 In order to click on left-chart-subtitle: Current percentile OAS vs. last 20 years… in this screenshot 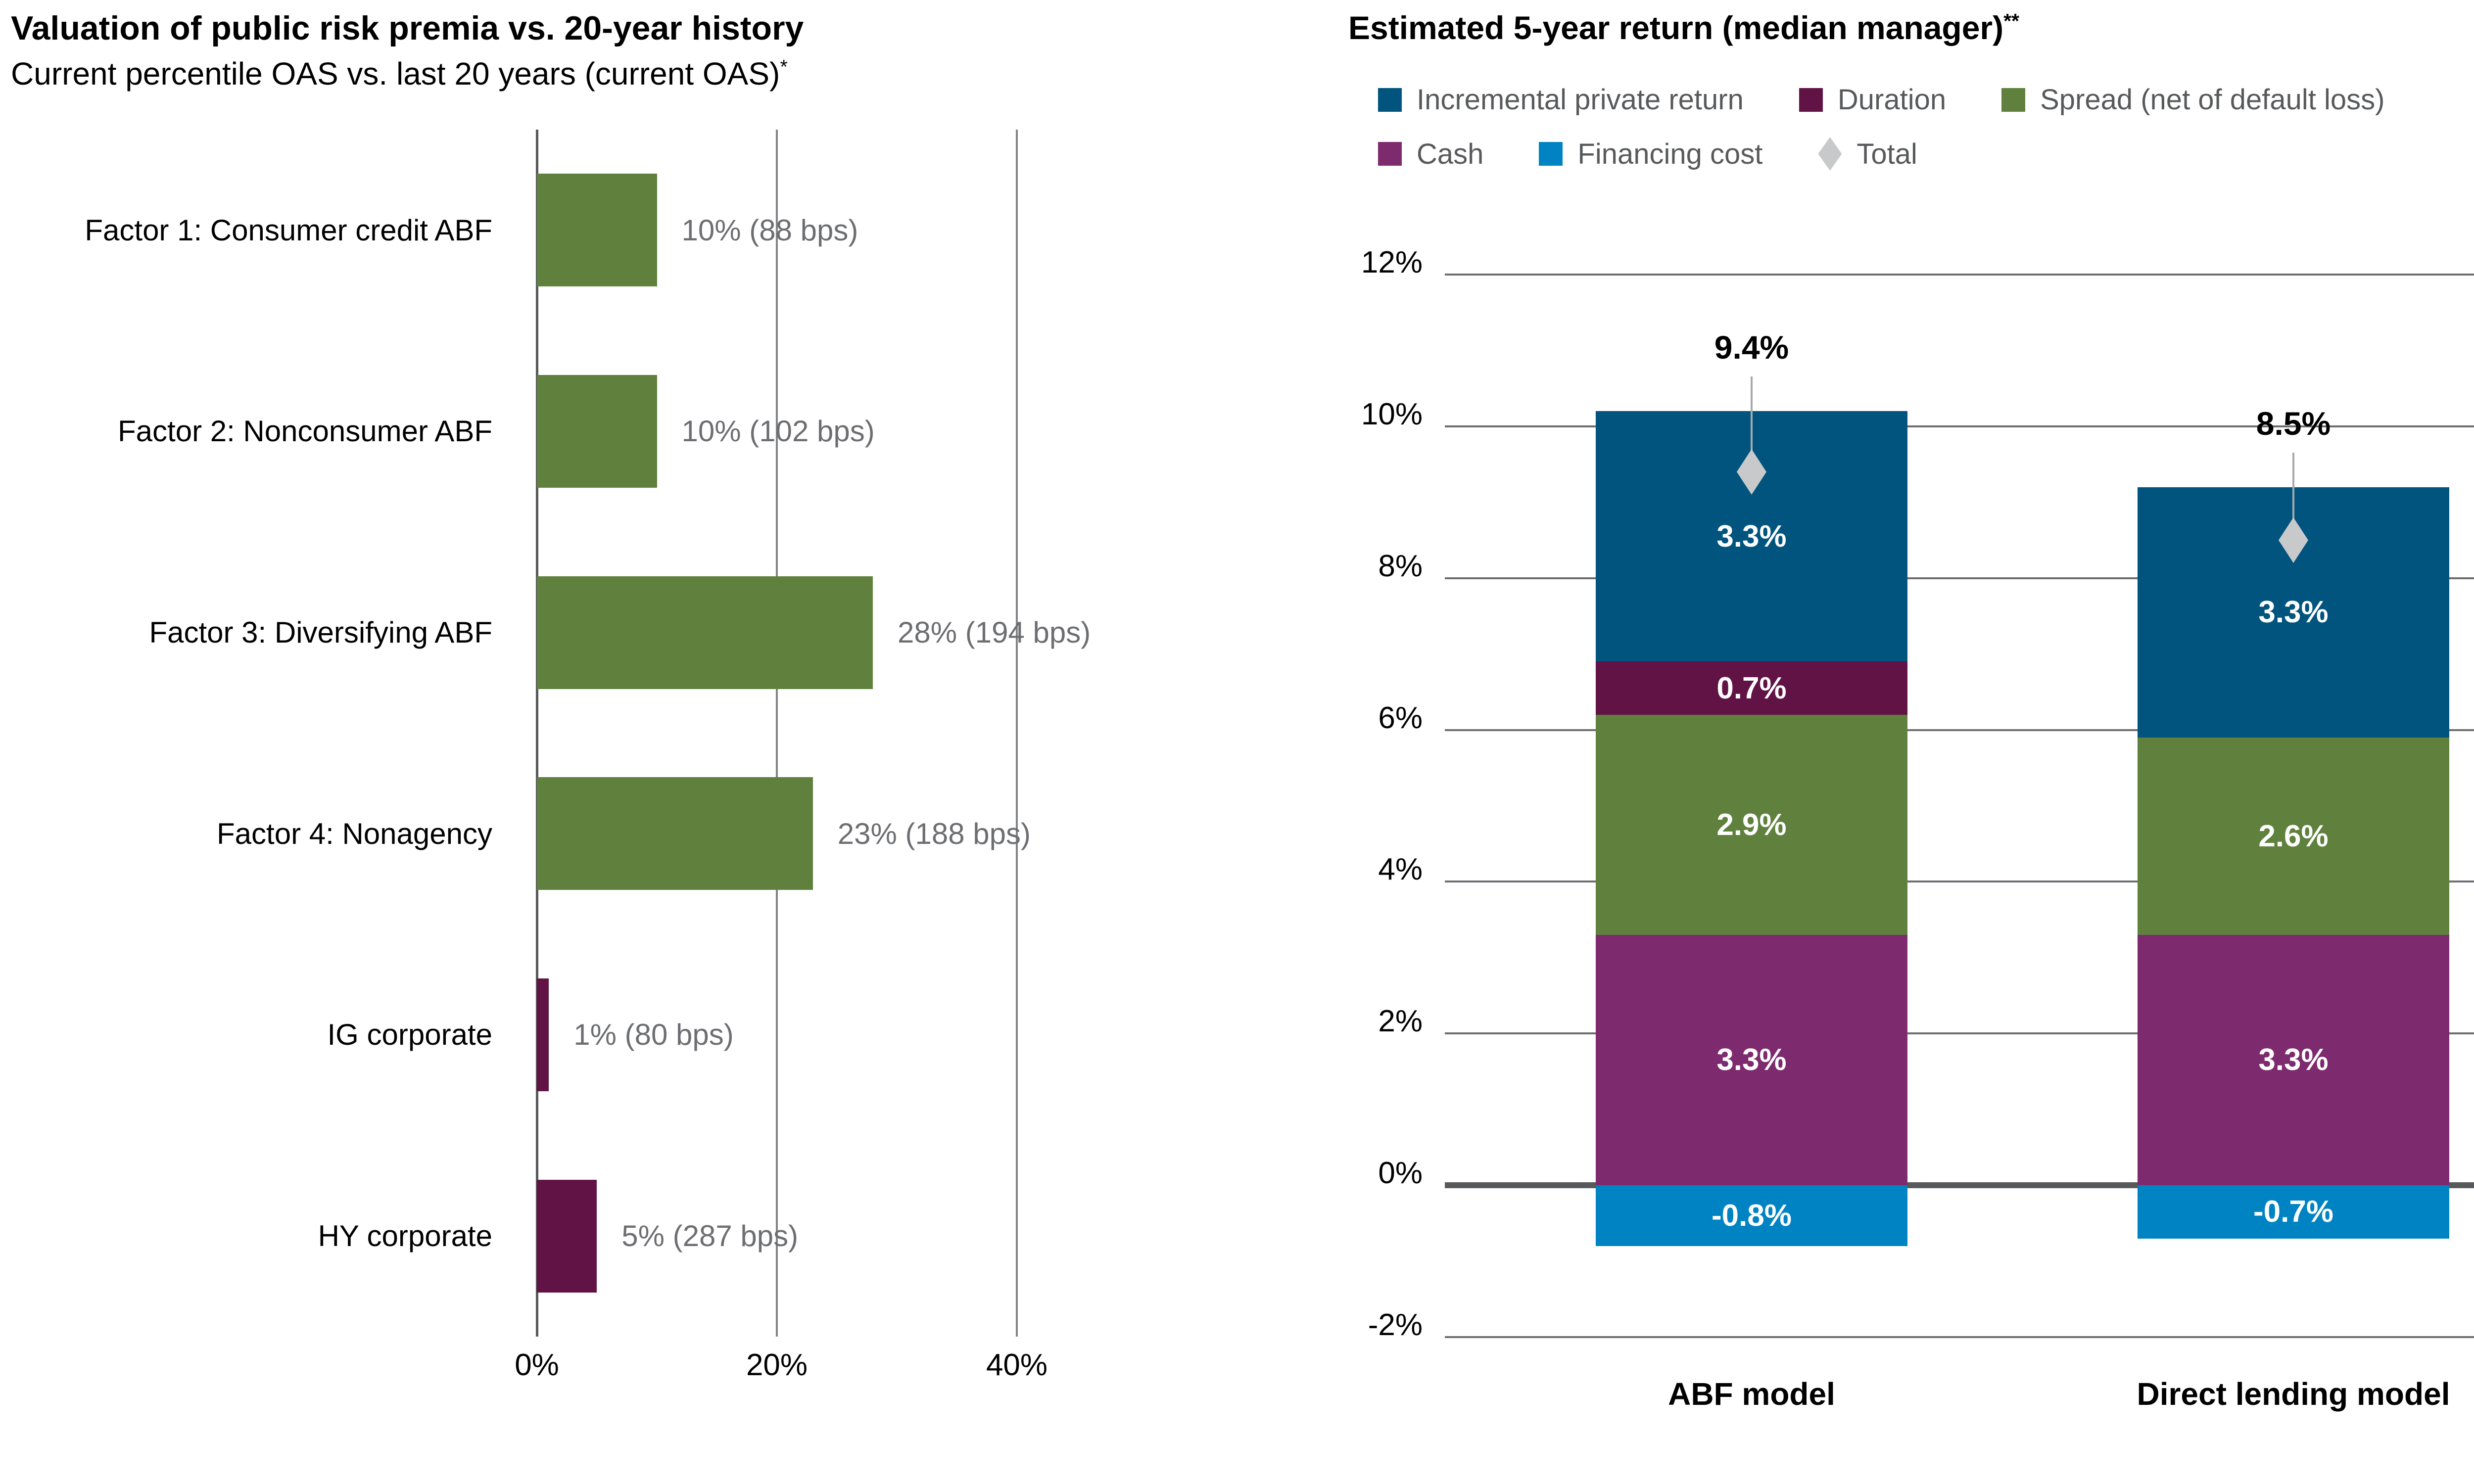, I will do `click(399, 73)`.